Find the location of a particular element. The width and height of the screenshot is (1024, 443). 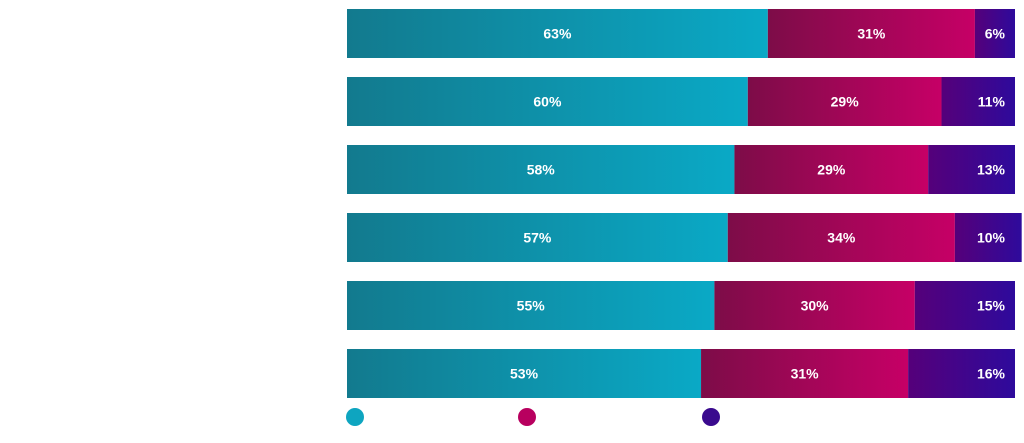

data-label: 6% is located at coordinates (995, 34).